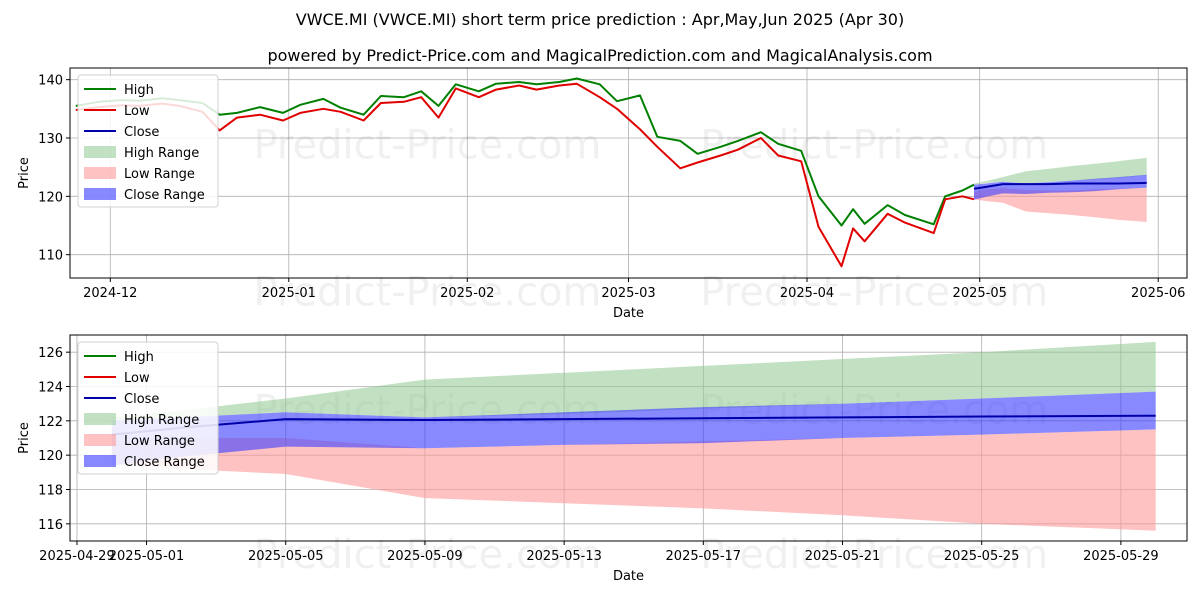 The width and height of the screenshot is (1200, 600). Describe the element at coordinates (43, 439) in the screenshot. I see `y-axis: 116 118 120 122 124 126 Price` at that location.